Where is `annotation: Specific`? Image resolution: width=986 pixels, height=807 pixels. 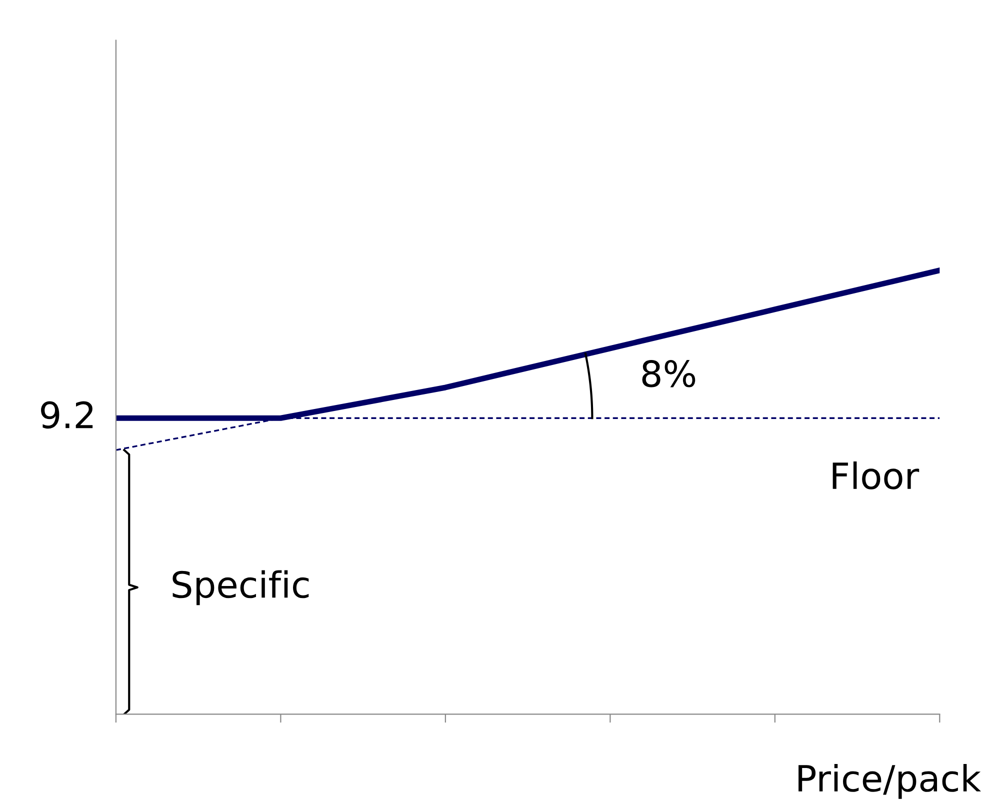 annotation: Specific is located at coordinates (240, 588).